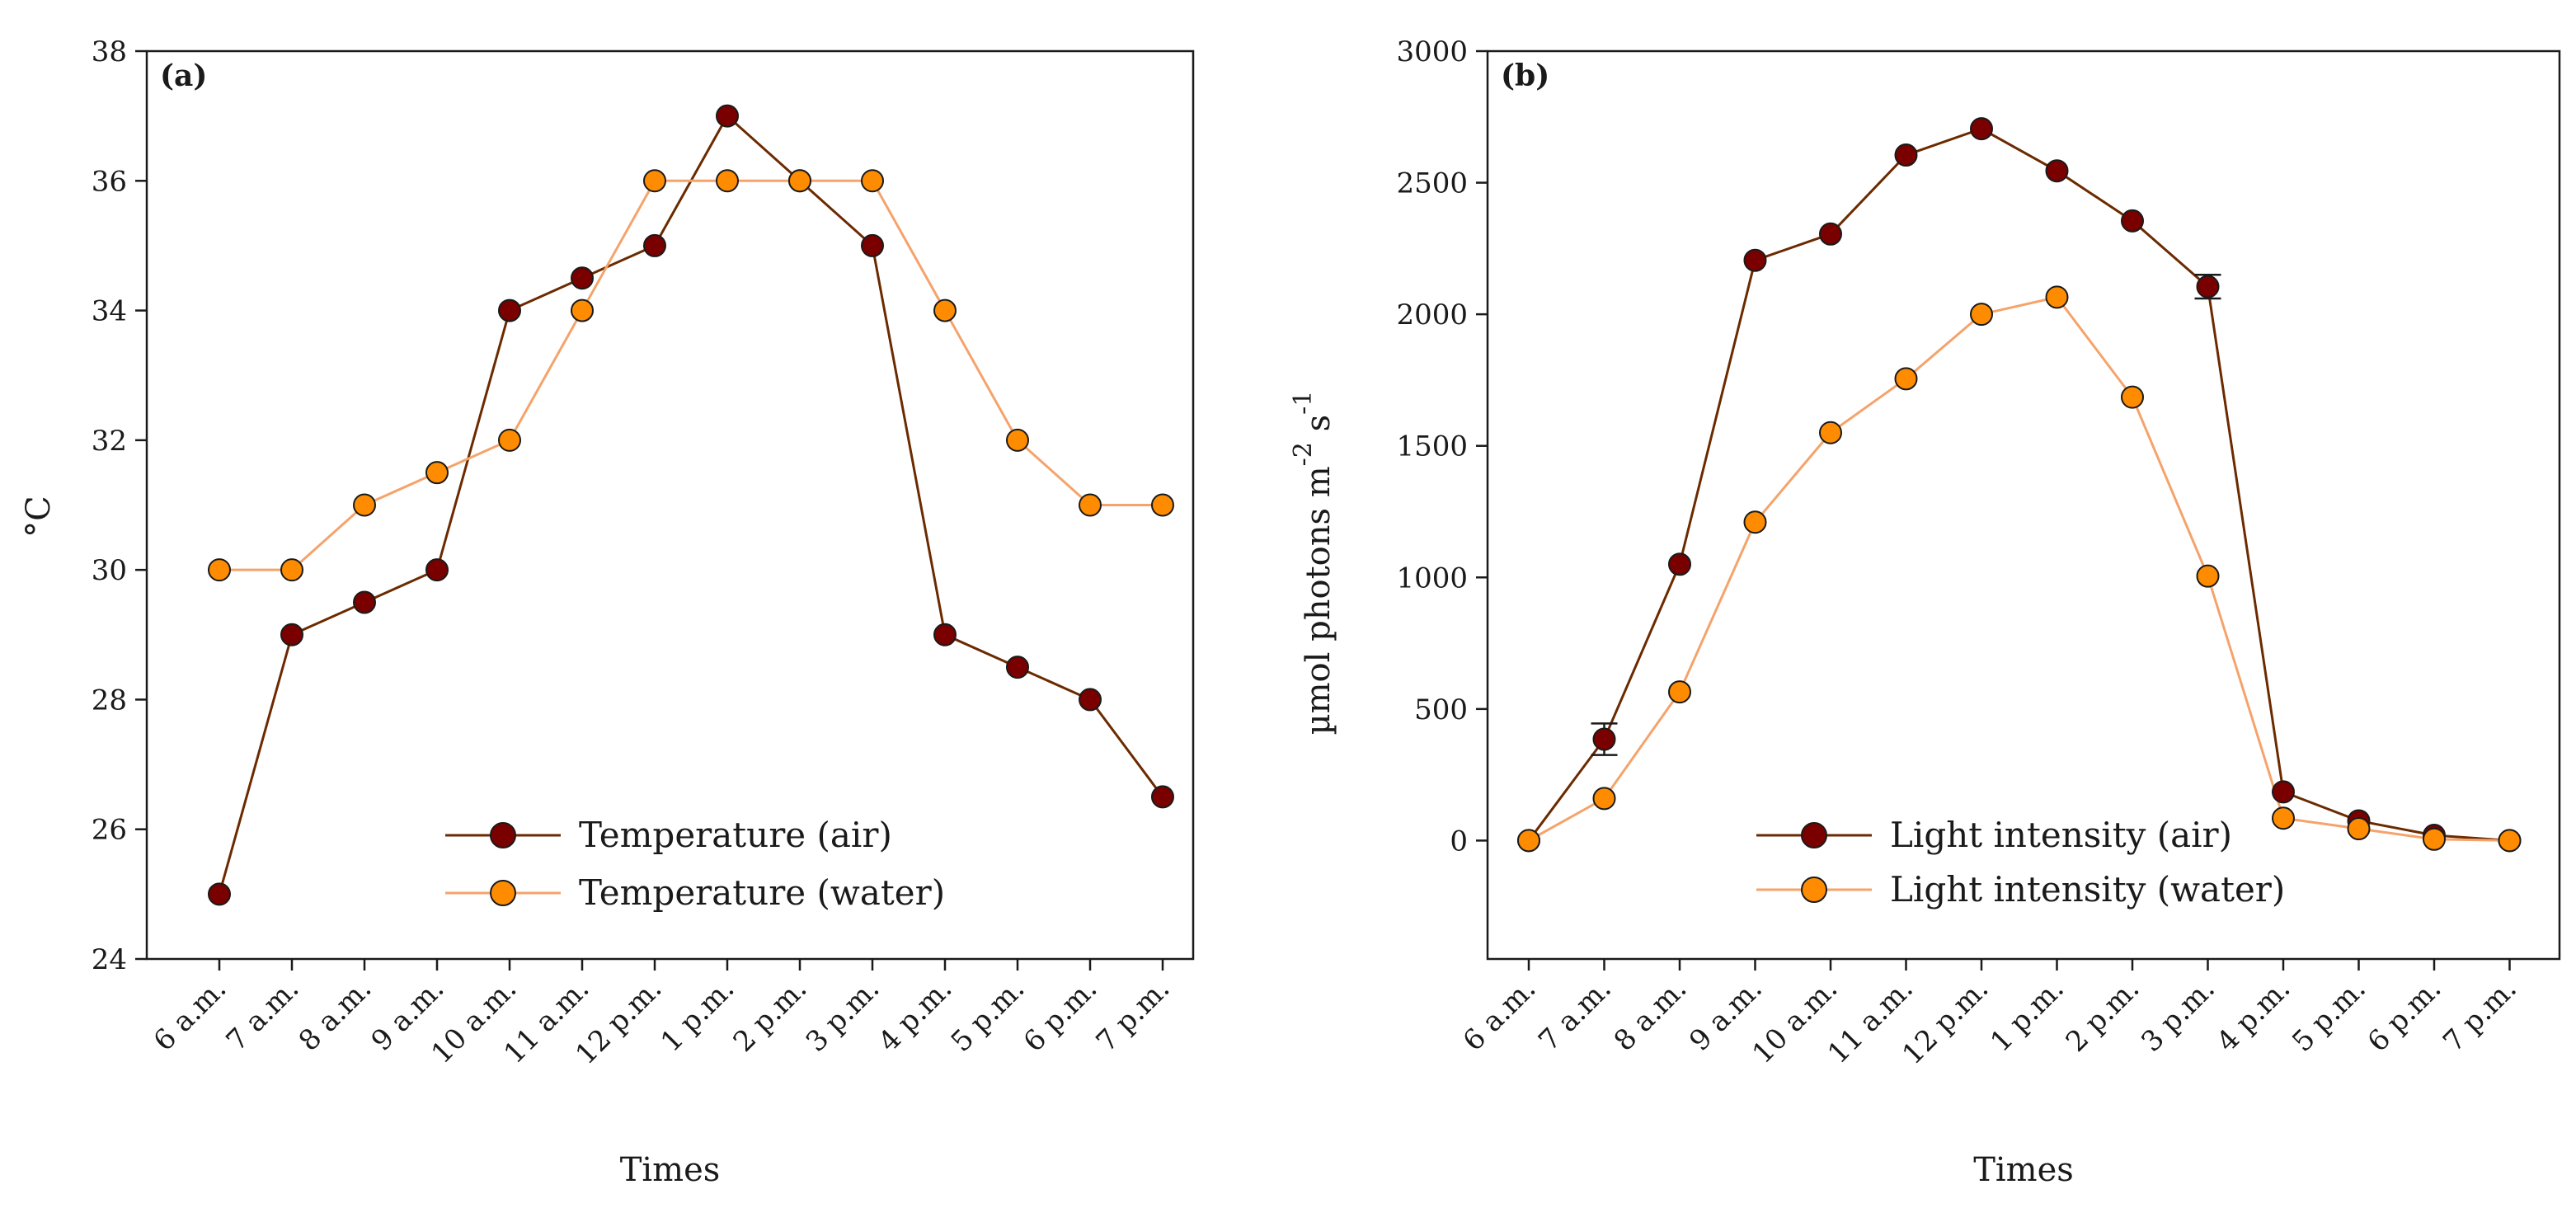 This screenshot has width=2576, height=1208. What do you see at coordinates (1432, 183) in the screenshot?
I see `y-tick-label: 2500` at bounding box center [1432, 183].